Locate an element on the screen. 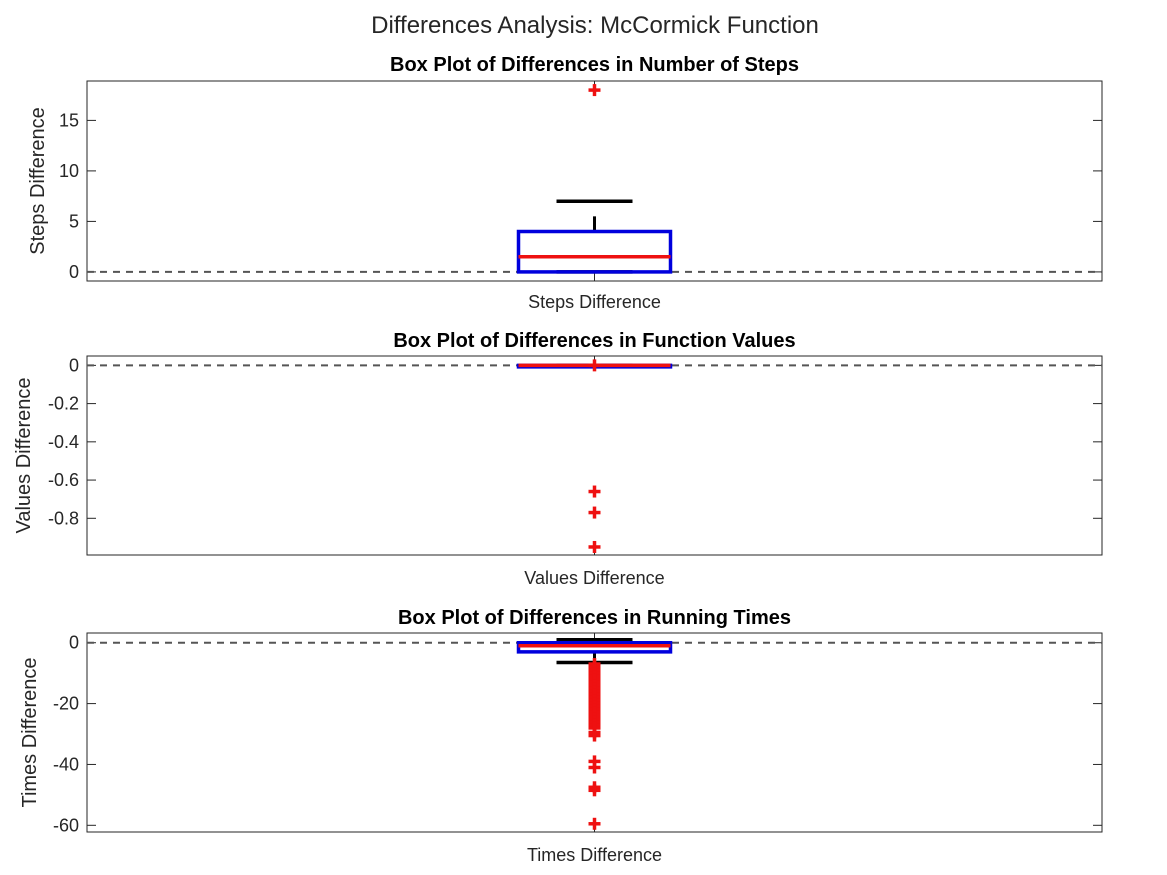  steps-ytick-label: 5 is located at coordinates (74, 221).